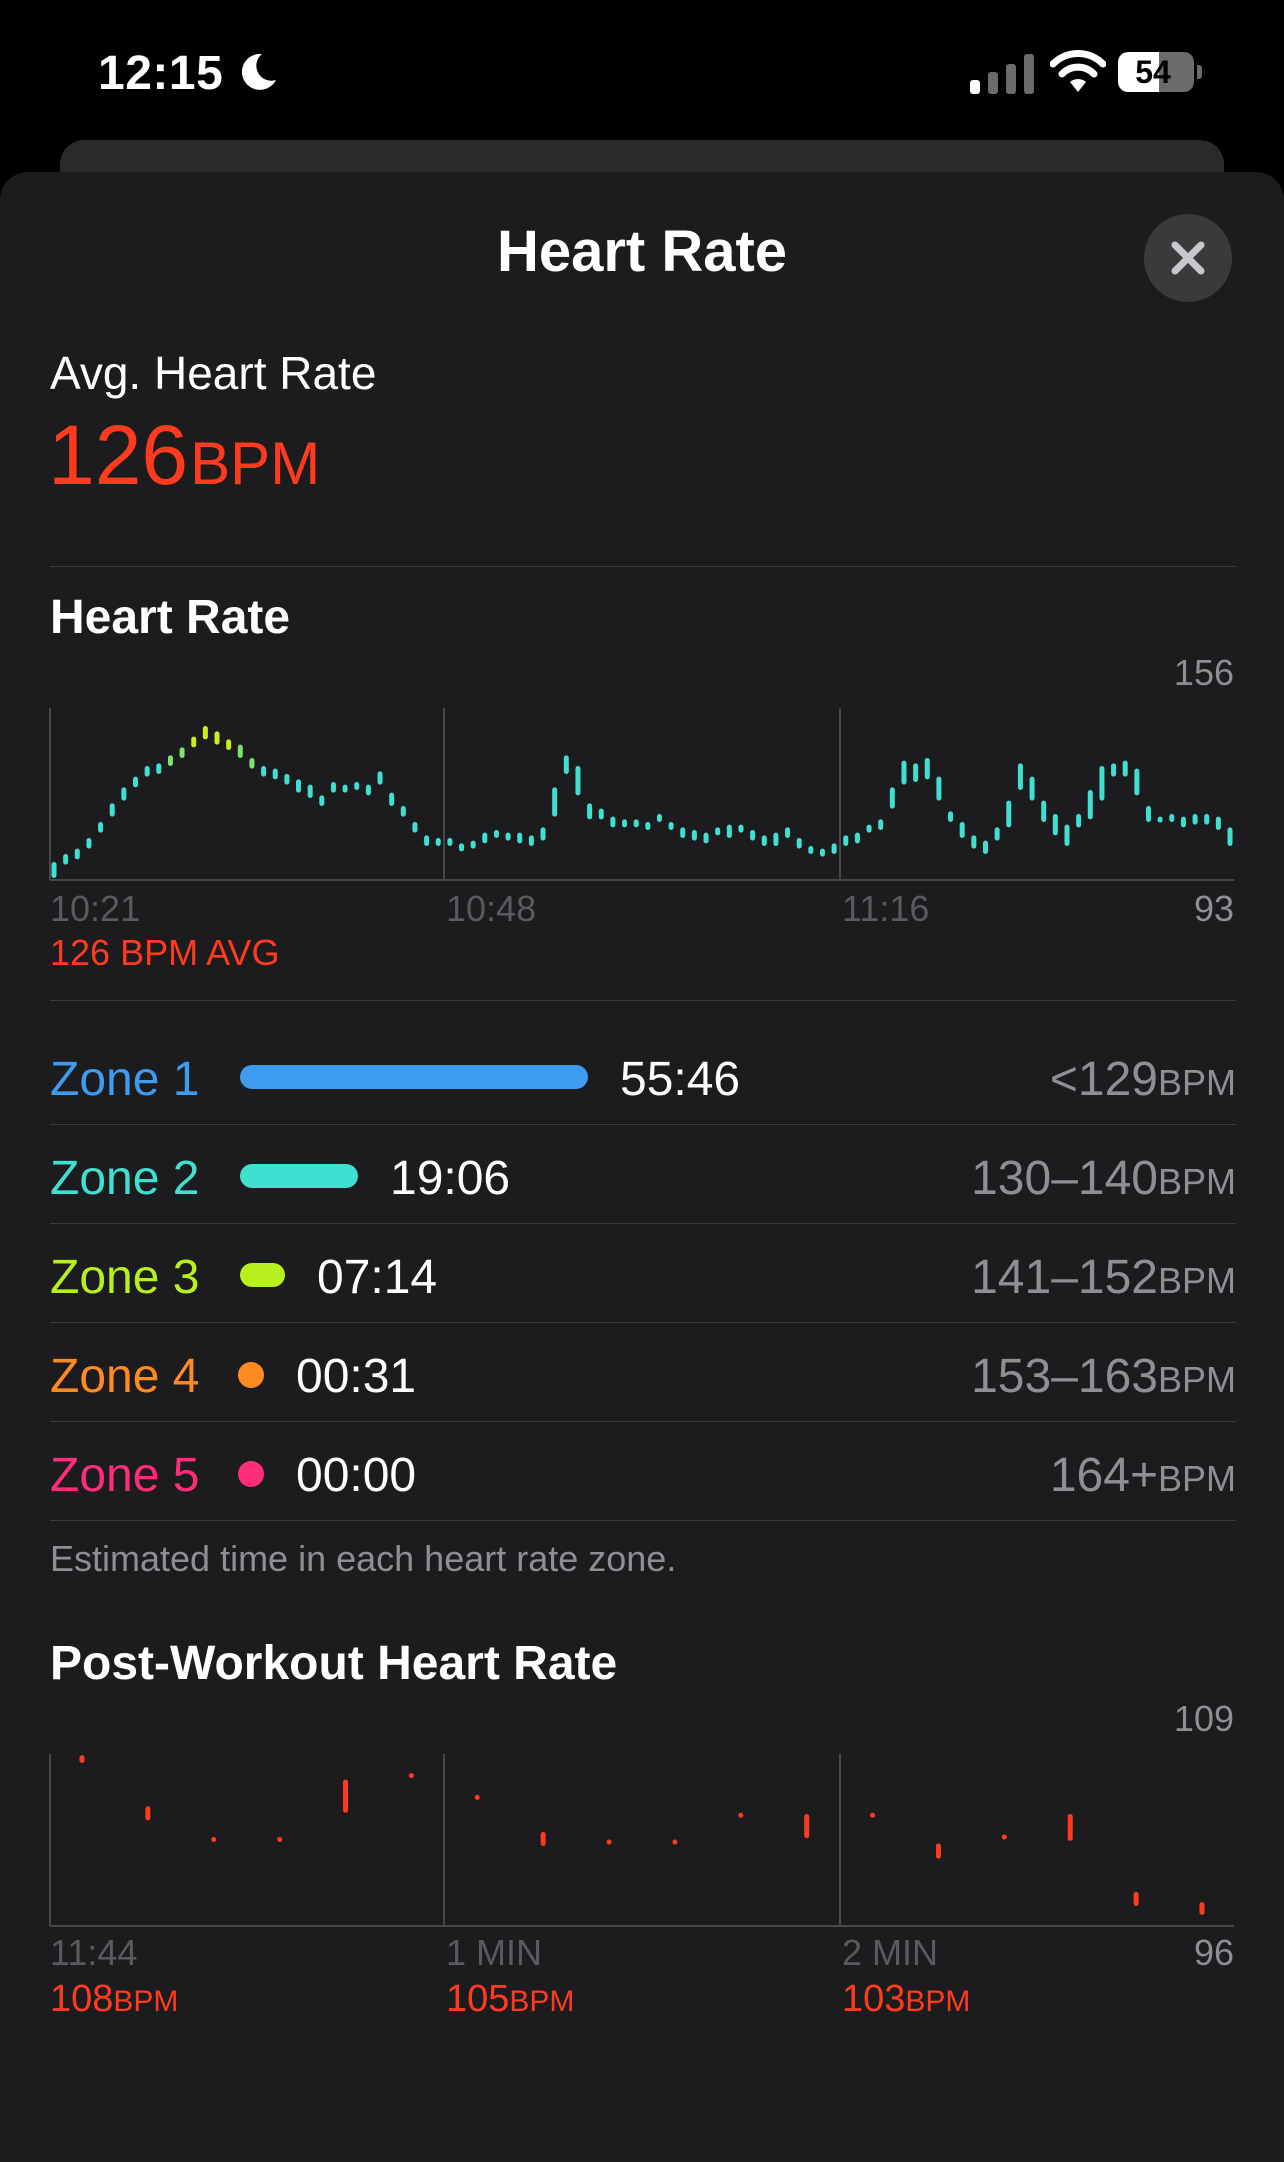 The height and width of the screenshot is (2162, 1284). Describe the element at coordinates (1203, 672) in the screenshot. I see `heart-rate-y-max: 156` at that location.